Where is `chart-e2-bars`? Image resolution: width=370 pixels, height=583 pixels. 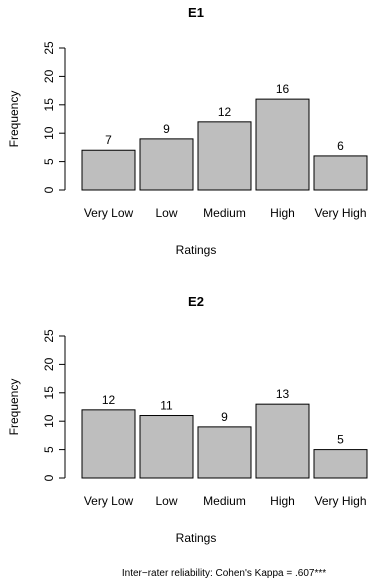 chart-e2-bars is located at coordinates (224, 441).